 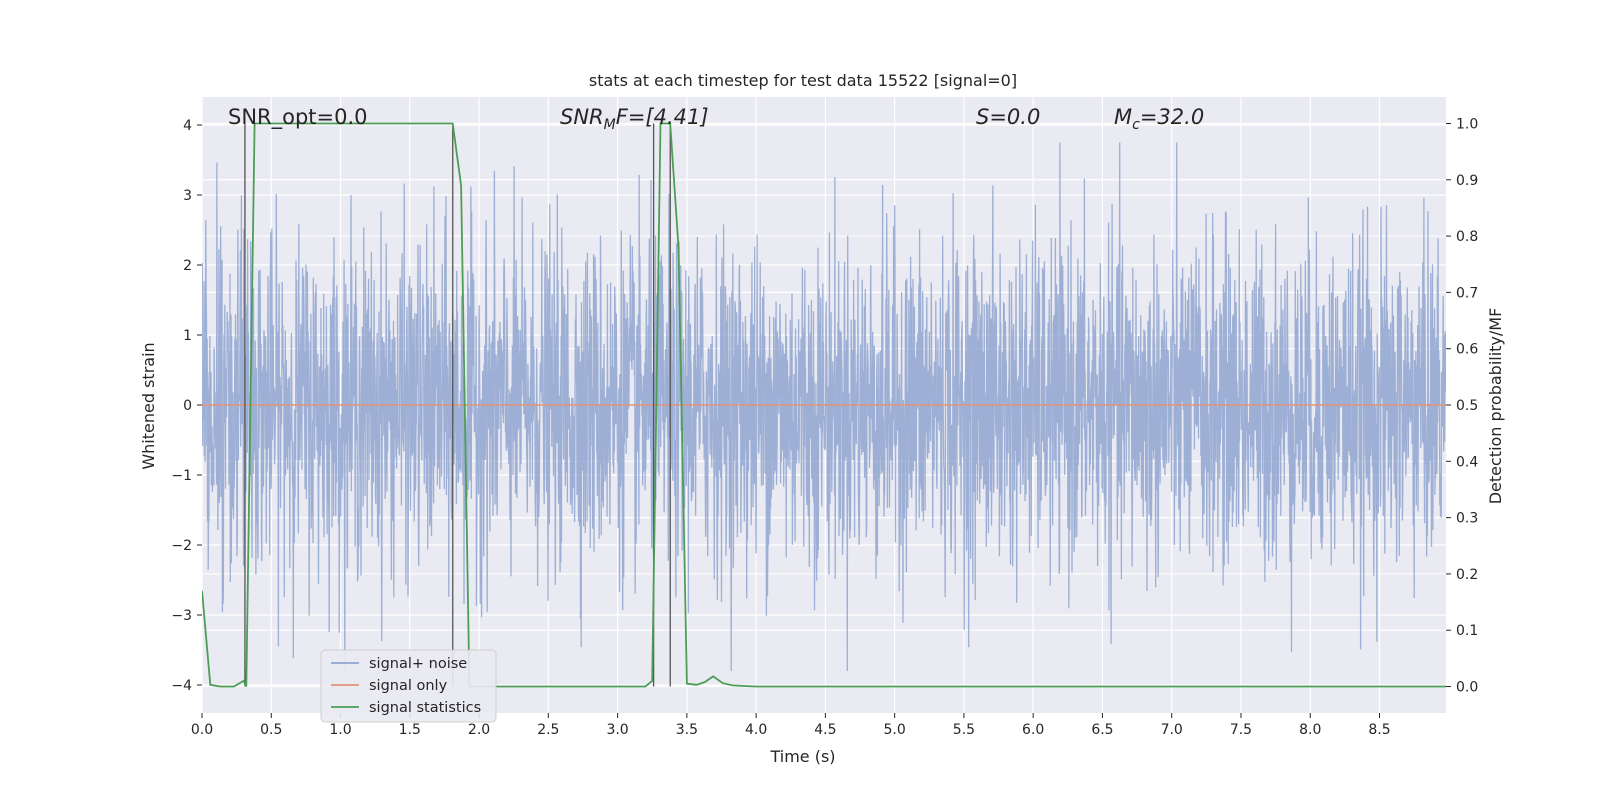 I want to click on y-tick-label: −1, so click(x=181, y=476).